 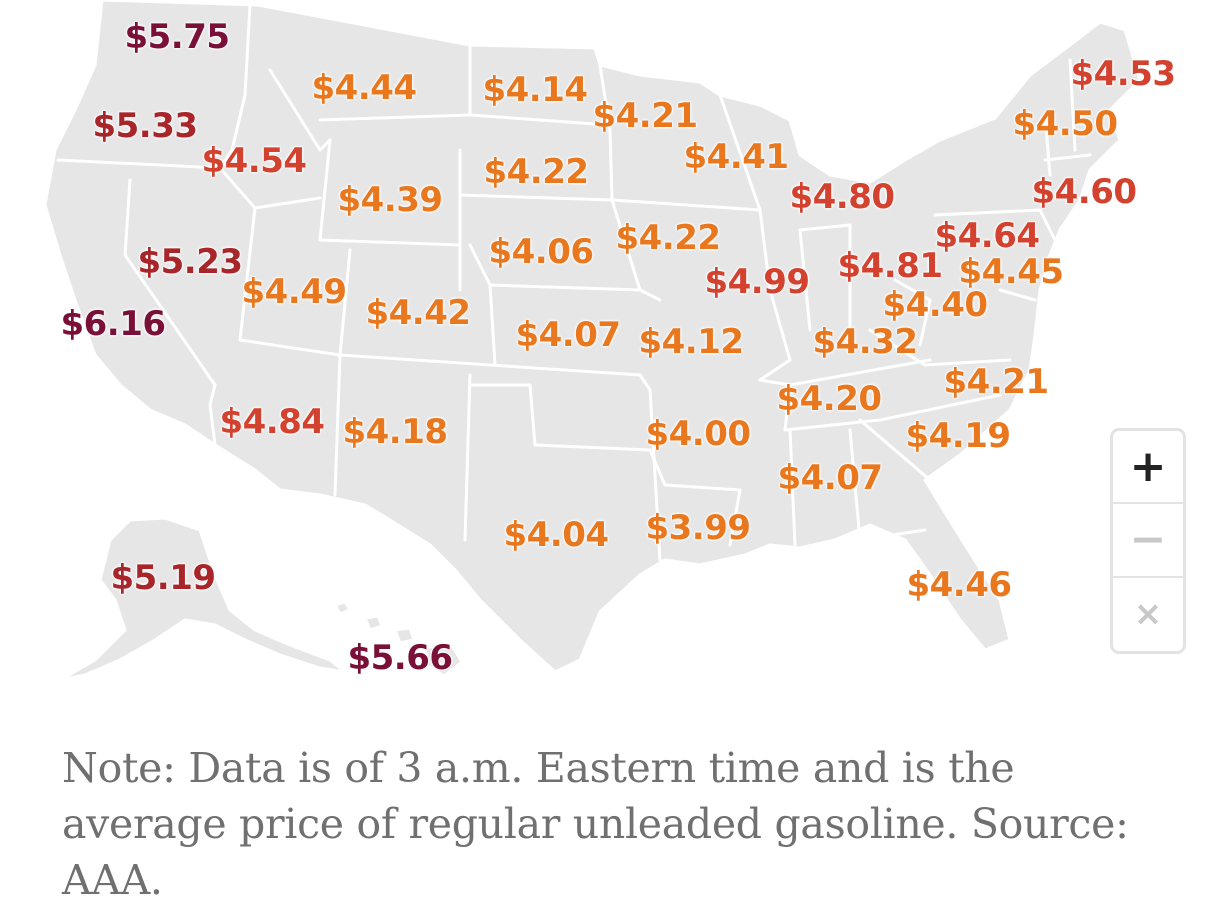 What do you see at coordinates (400, 658) in the screenshot?
I see `price-label-hi: $5.66` at bounding box center [400, 658].